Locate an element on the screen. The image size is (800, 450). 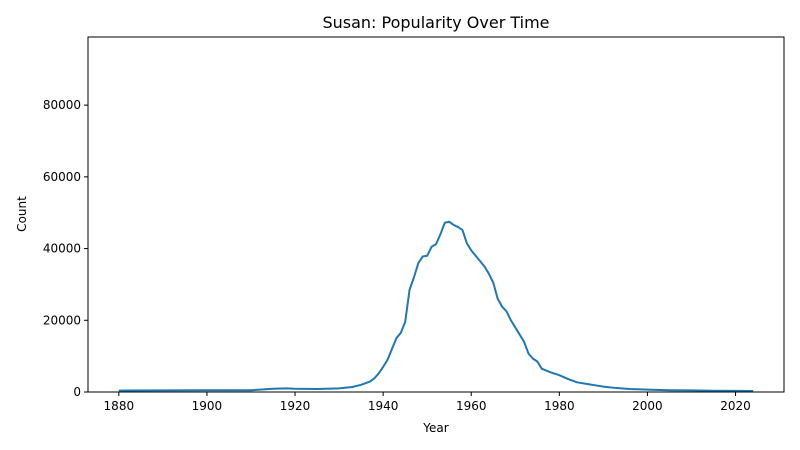
y-tick-label: 0 is located at coordinates (77, 392).